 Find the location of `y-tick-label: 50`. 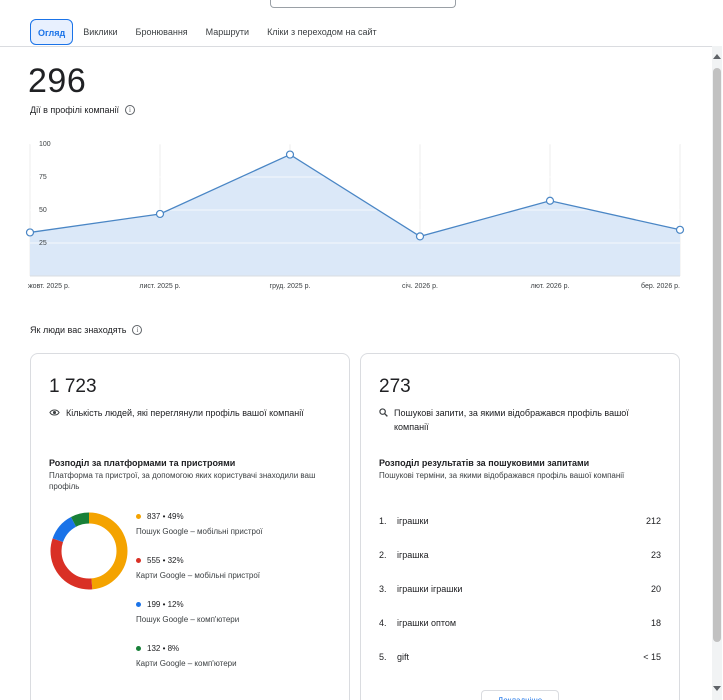

y-tick-label: 50 is located at coordinates (43, 210).